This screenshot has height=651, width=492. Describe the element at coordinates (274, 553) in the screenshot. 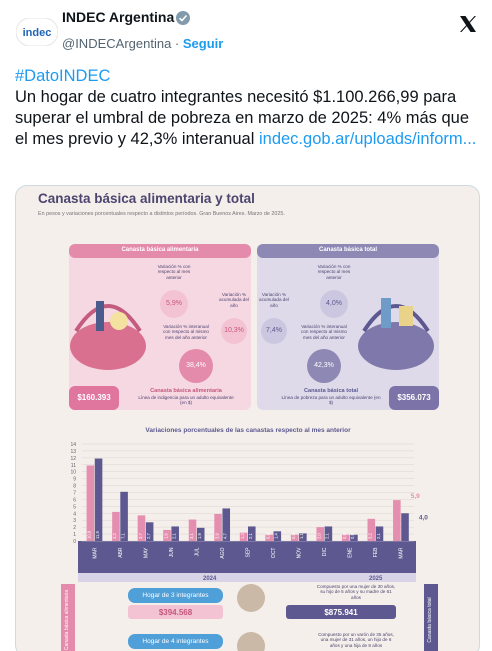

I see `x-tick-label: OCT` at that location.